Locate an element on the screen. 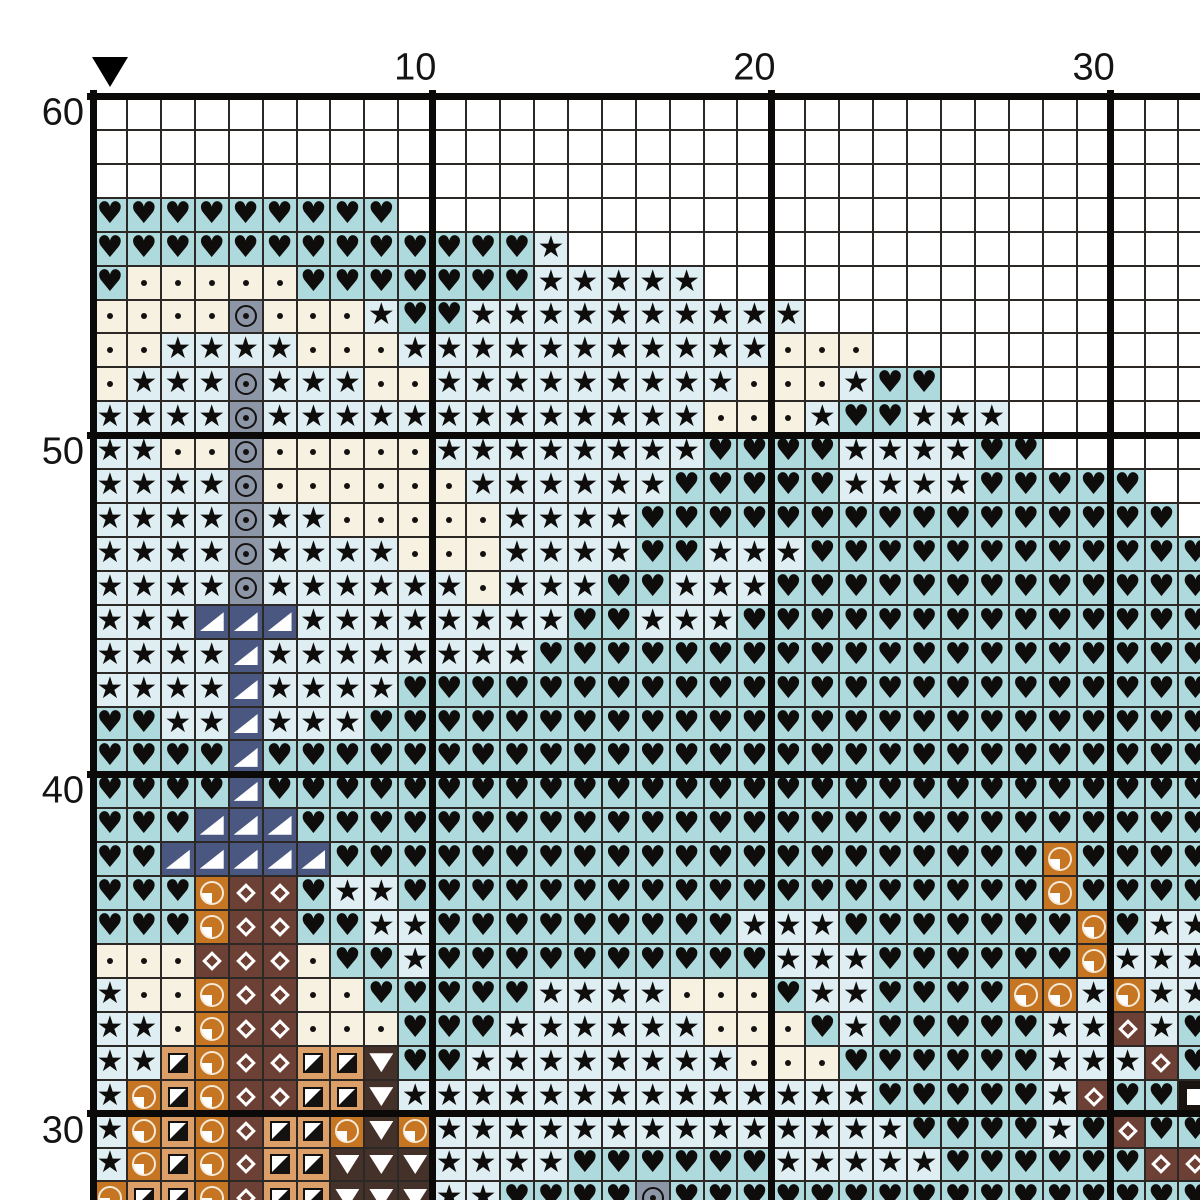 This screenshot has width=1200, height=1200. quarter-circle-icon is located at coordinates (1127, 994).